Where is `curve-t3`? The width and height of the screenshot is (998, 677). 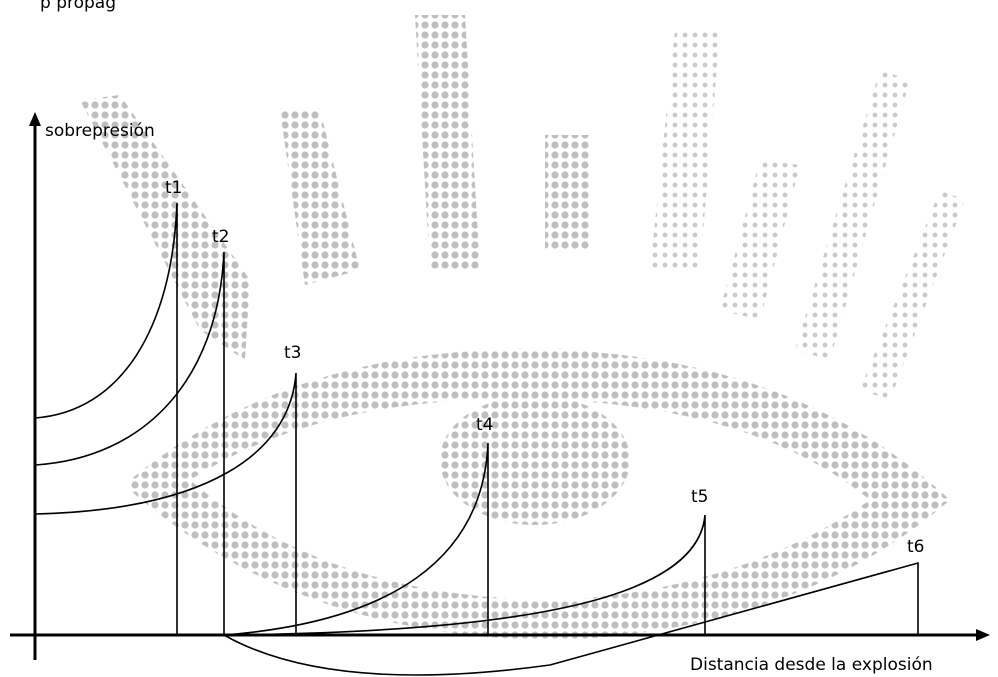
curve-t3 is located at coordinates (165, 503).